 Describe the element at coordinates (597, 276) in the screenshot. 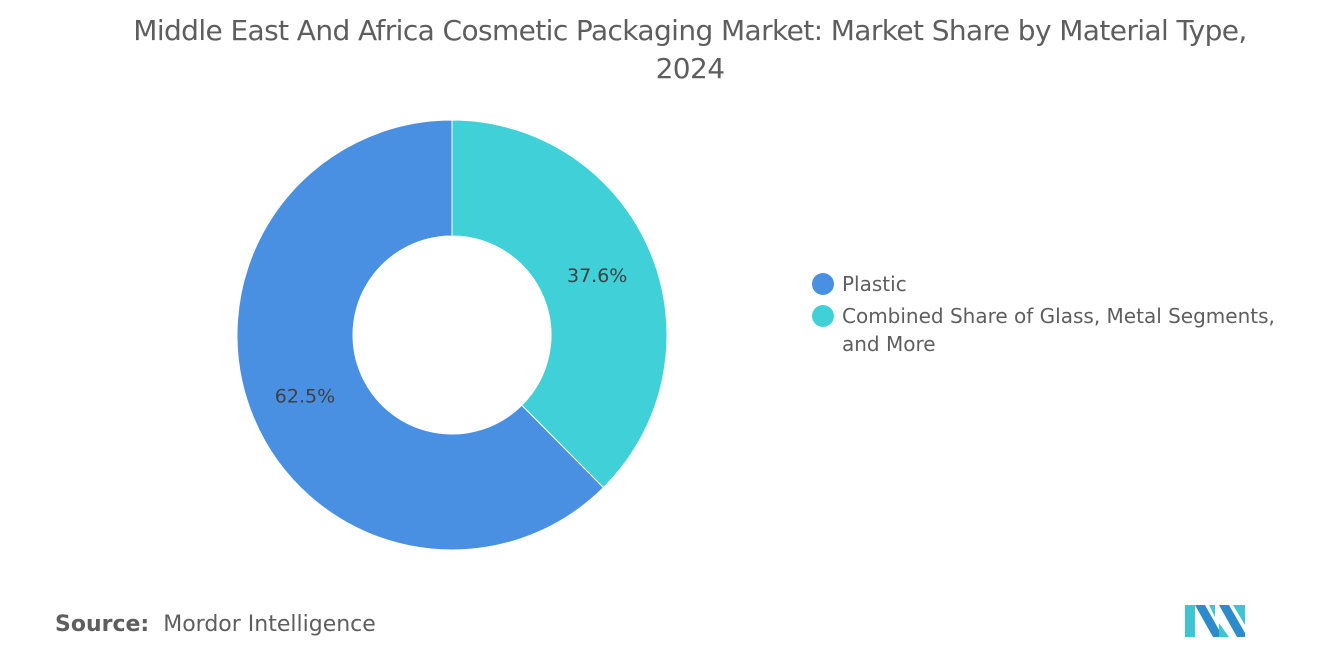

I see `data-label: 37.6%` at that location.